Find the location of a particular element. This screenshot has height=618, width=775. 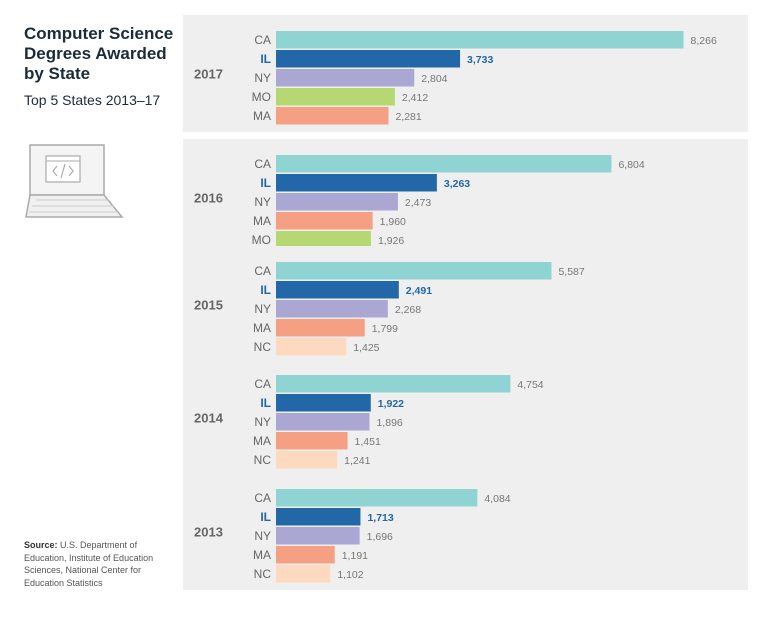

state-label-2015-MA: MA is located at coordinates (262, 328).